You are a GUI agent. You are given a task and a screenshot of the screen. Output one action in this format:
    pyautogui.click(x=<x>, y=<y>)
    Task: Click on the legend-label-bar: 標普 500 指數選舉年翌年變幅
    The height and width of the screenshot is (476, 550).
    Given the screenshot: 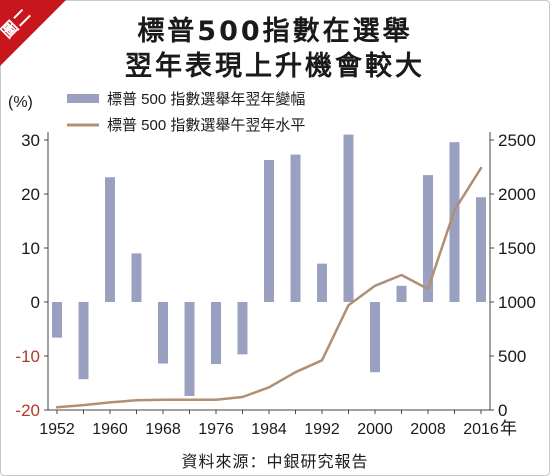 What is the action you would take?
    pyautogui.click(x=206, y=99)
    